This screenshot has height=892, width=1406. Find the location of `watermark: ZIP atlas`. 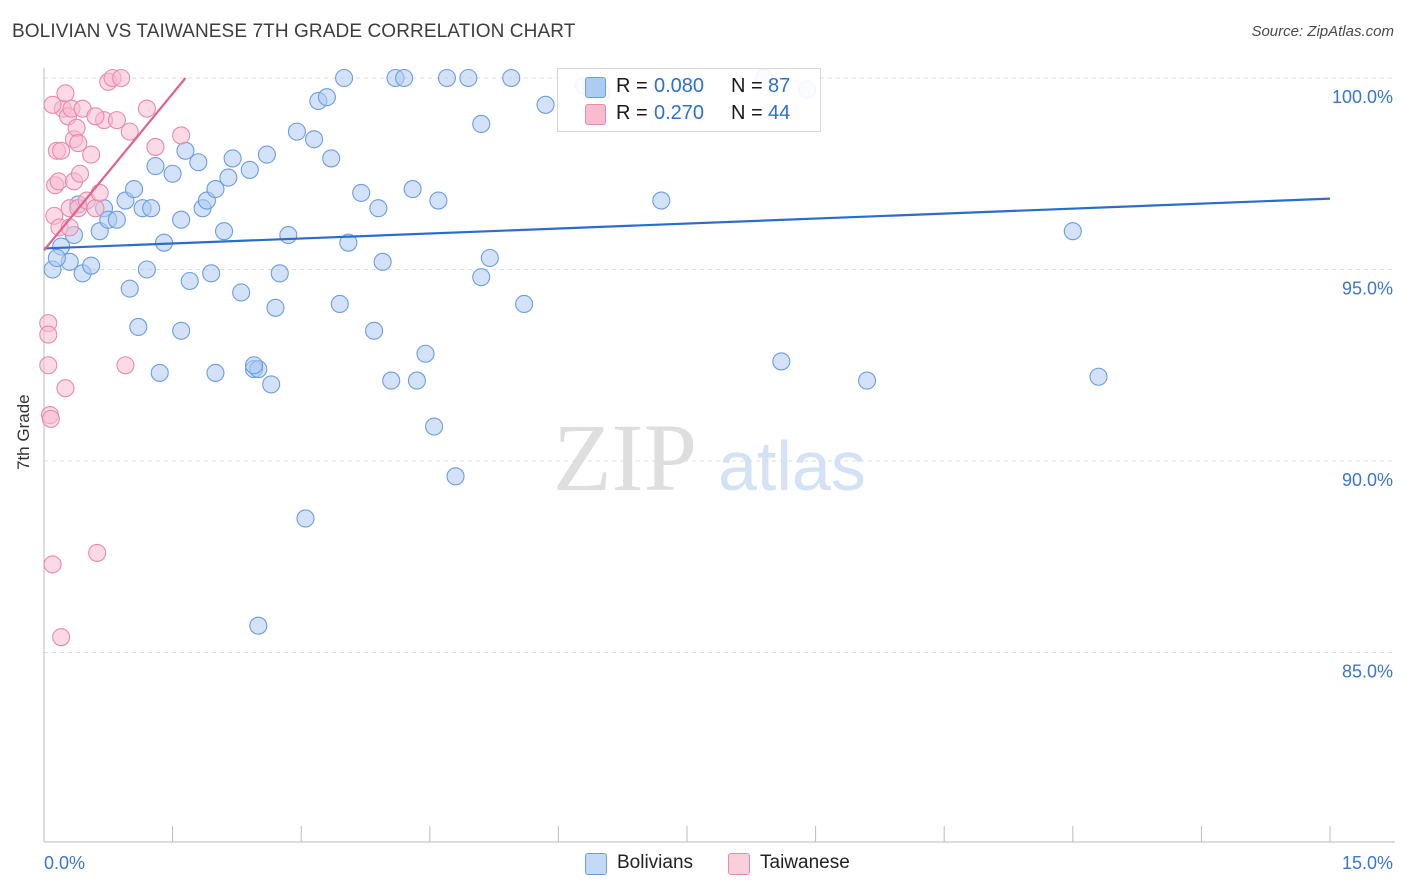

watermark: ZIP atlas is located at coordinates (709, 457).